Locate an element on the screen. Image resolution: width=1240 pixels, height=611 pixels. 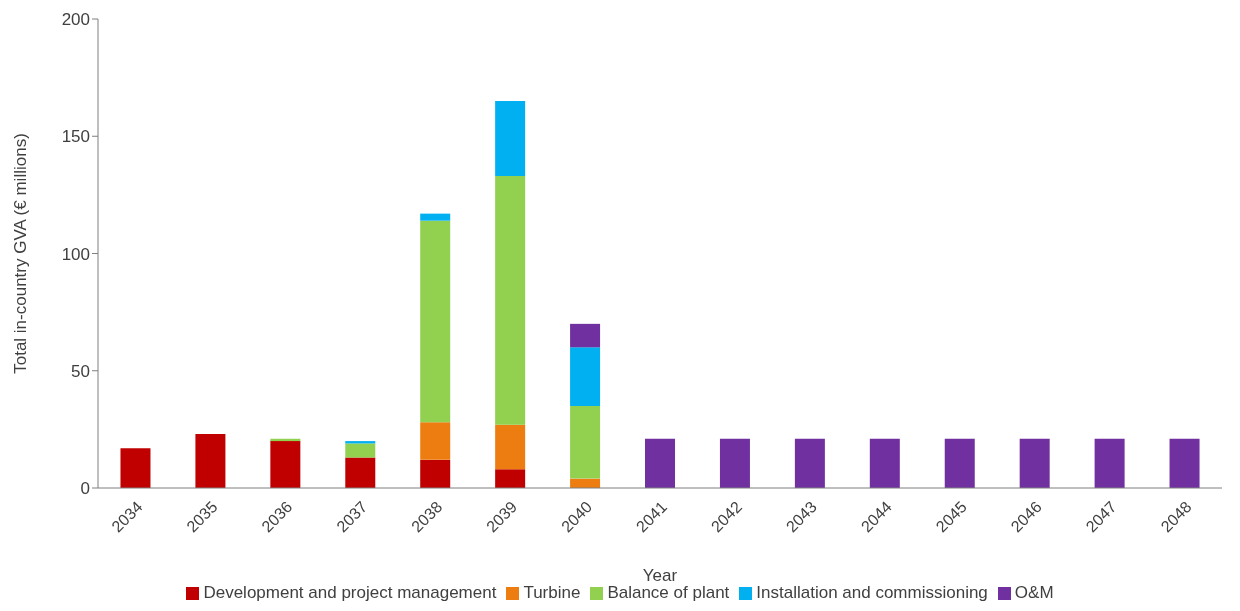
legend-label: Installation and commissioning is located at coordinates (872, 592).